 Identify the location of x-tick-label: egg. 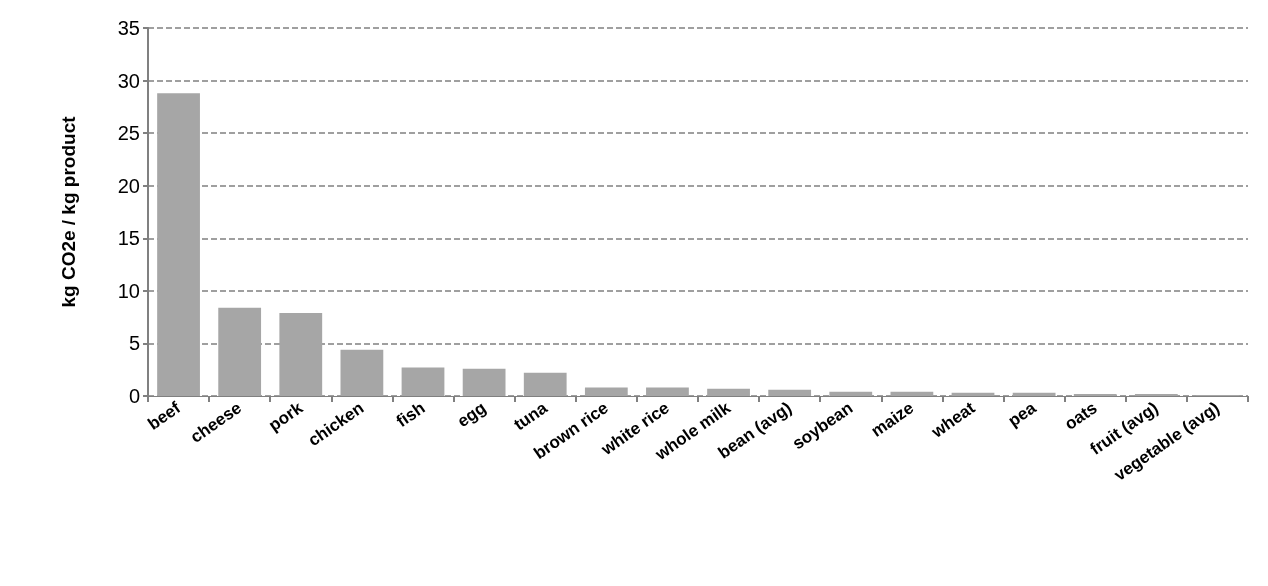
(471, 415).